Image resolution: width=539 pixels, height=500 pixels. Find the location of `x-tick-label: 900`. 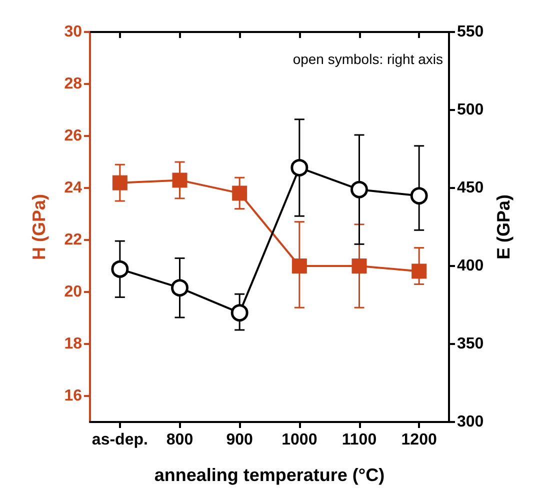

x-tick-label: 900 is located at coordinates (240, 440).